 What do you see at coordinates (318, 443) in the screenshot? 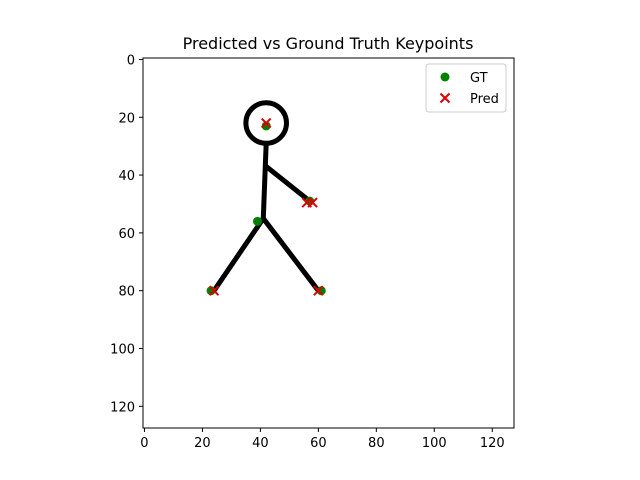
I see `x-tick-label: 60` at bounding box center [318, 443].